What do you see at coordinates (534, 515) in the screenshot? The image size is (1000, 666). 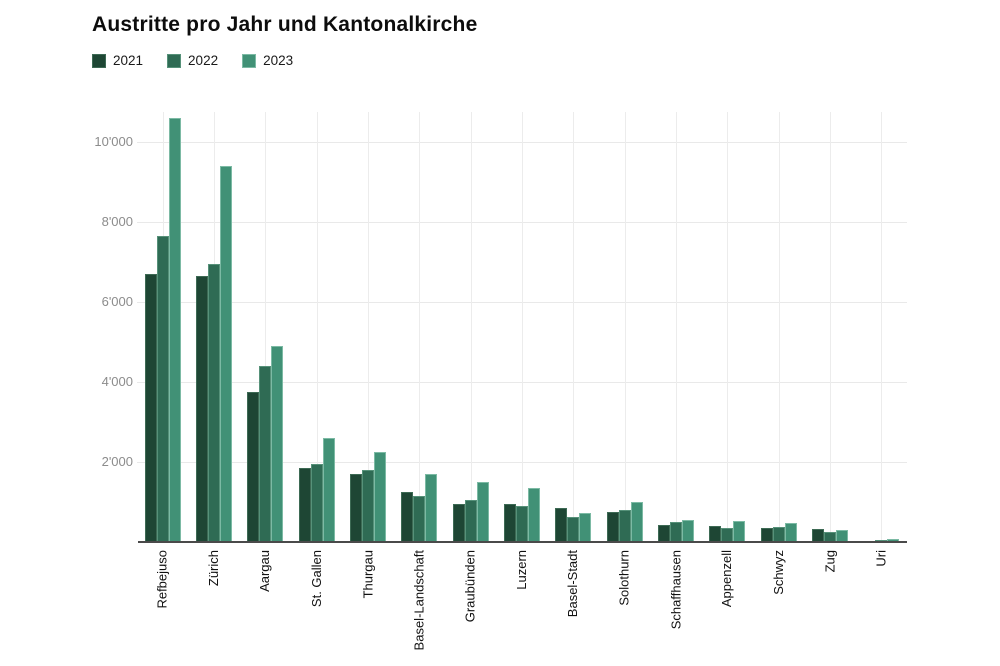 I see `bar-luzern-2023` at bounding box center [534, 515].